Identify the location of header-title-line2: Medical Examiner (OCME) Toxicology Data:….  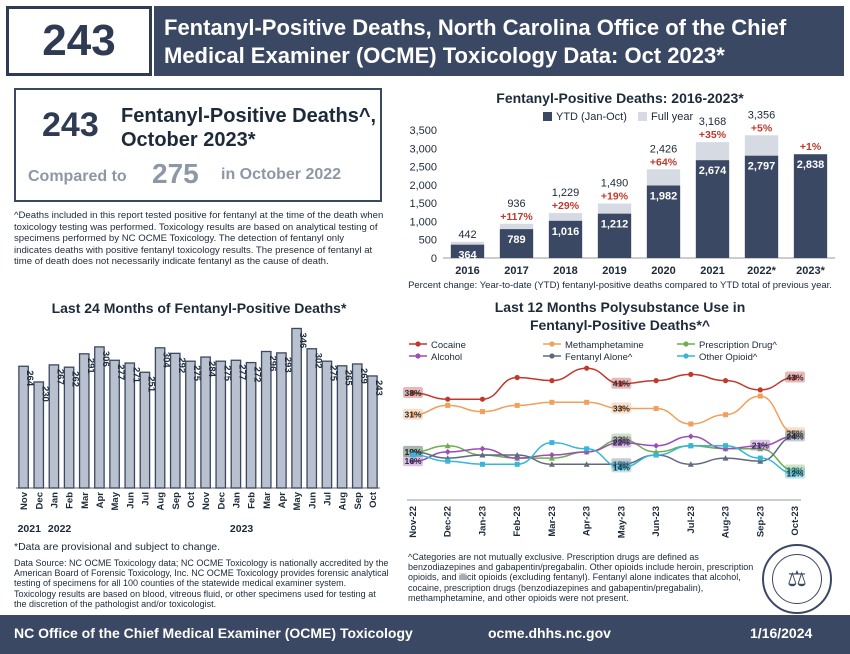
(444, 55).